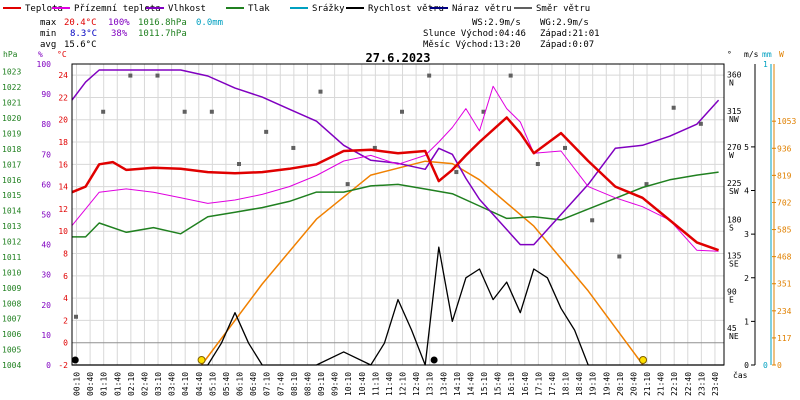  What do you see at coordinates (11, 195) in the screenshot?
I see `hpa-tick-8: 1015` at bounding box center [11, 195].